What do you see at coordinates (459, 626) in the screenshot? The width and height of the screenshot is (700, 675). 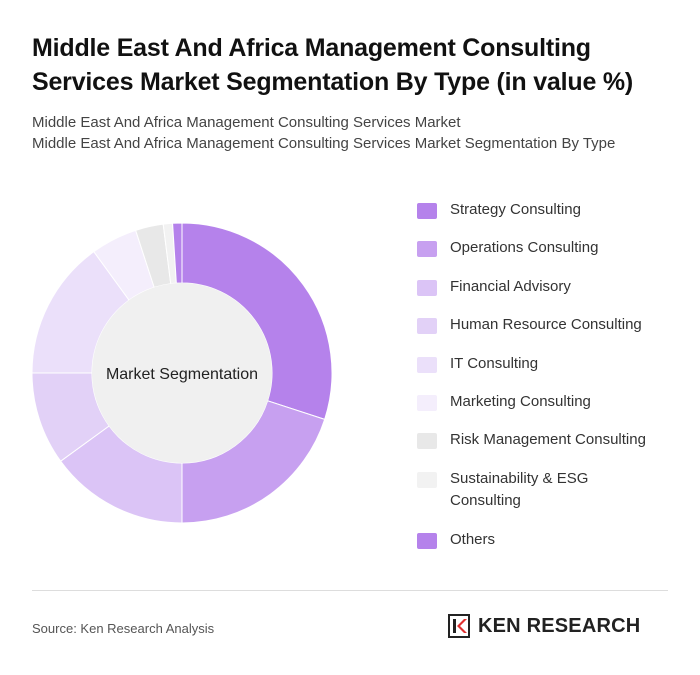 I see `brand-mark-icon` at bounding box center [459, 626].